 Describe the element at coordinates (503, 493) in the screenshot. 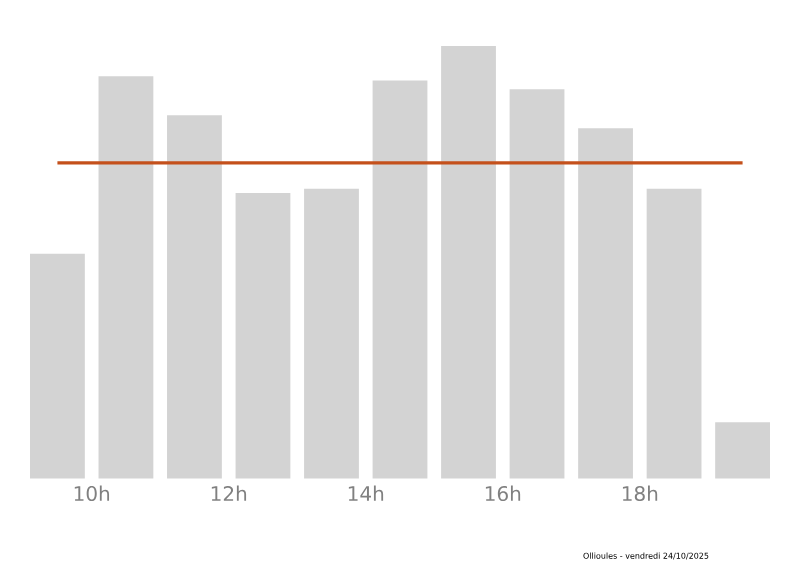

I see `x-tick-label: 16h` at that location.